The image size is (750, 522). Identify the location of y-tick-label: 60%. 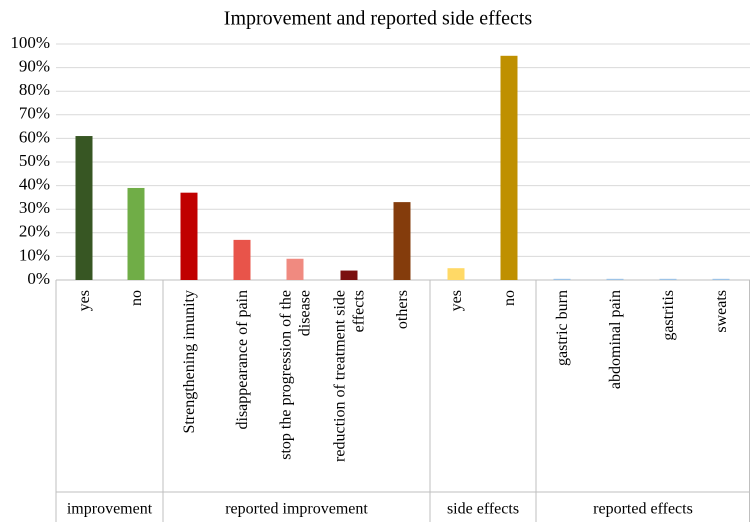
(34, 136).